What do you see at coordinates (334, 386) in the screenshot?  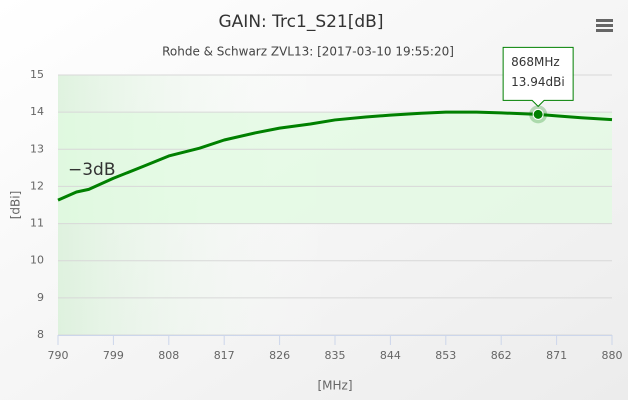 I see `x-axis-label: [MHz]` at bounding box center [334, 386].